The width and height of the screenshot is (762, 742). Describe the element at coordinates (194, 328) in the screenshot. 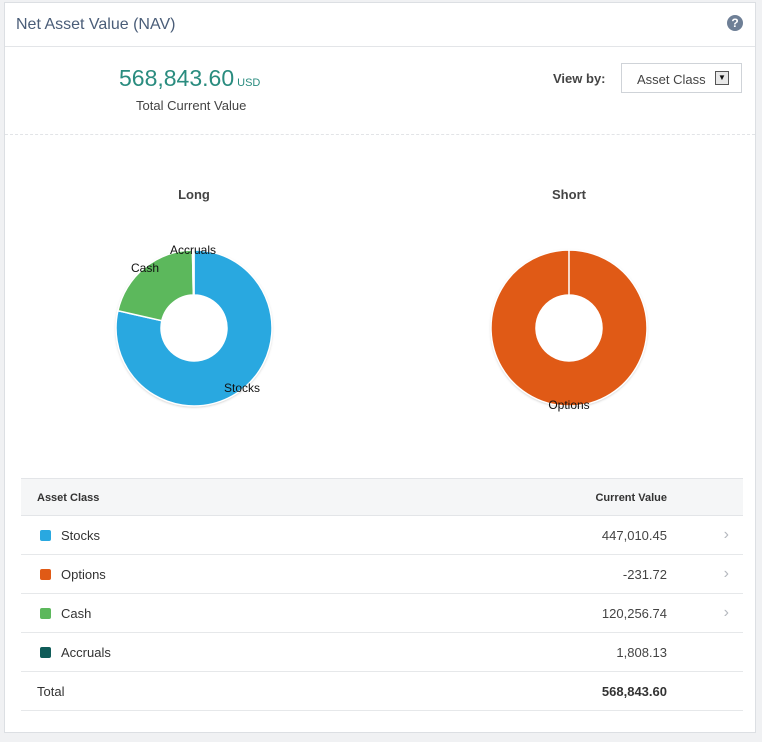

I see `slice-stocks` at that location.